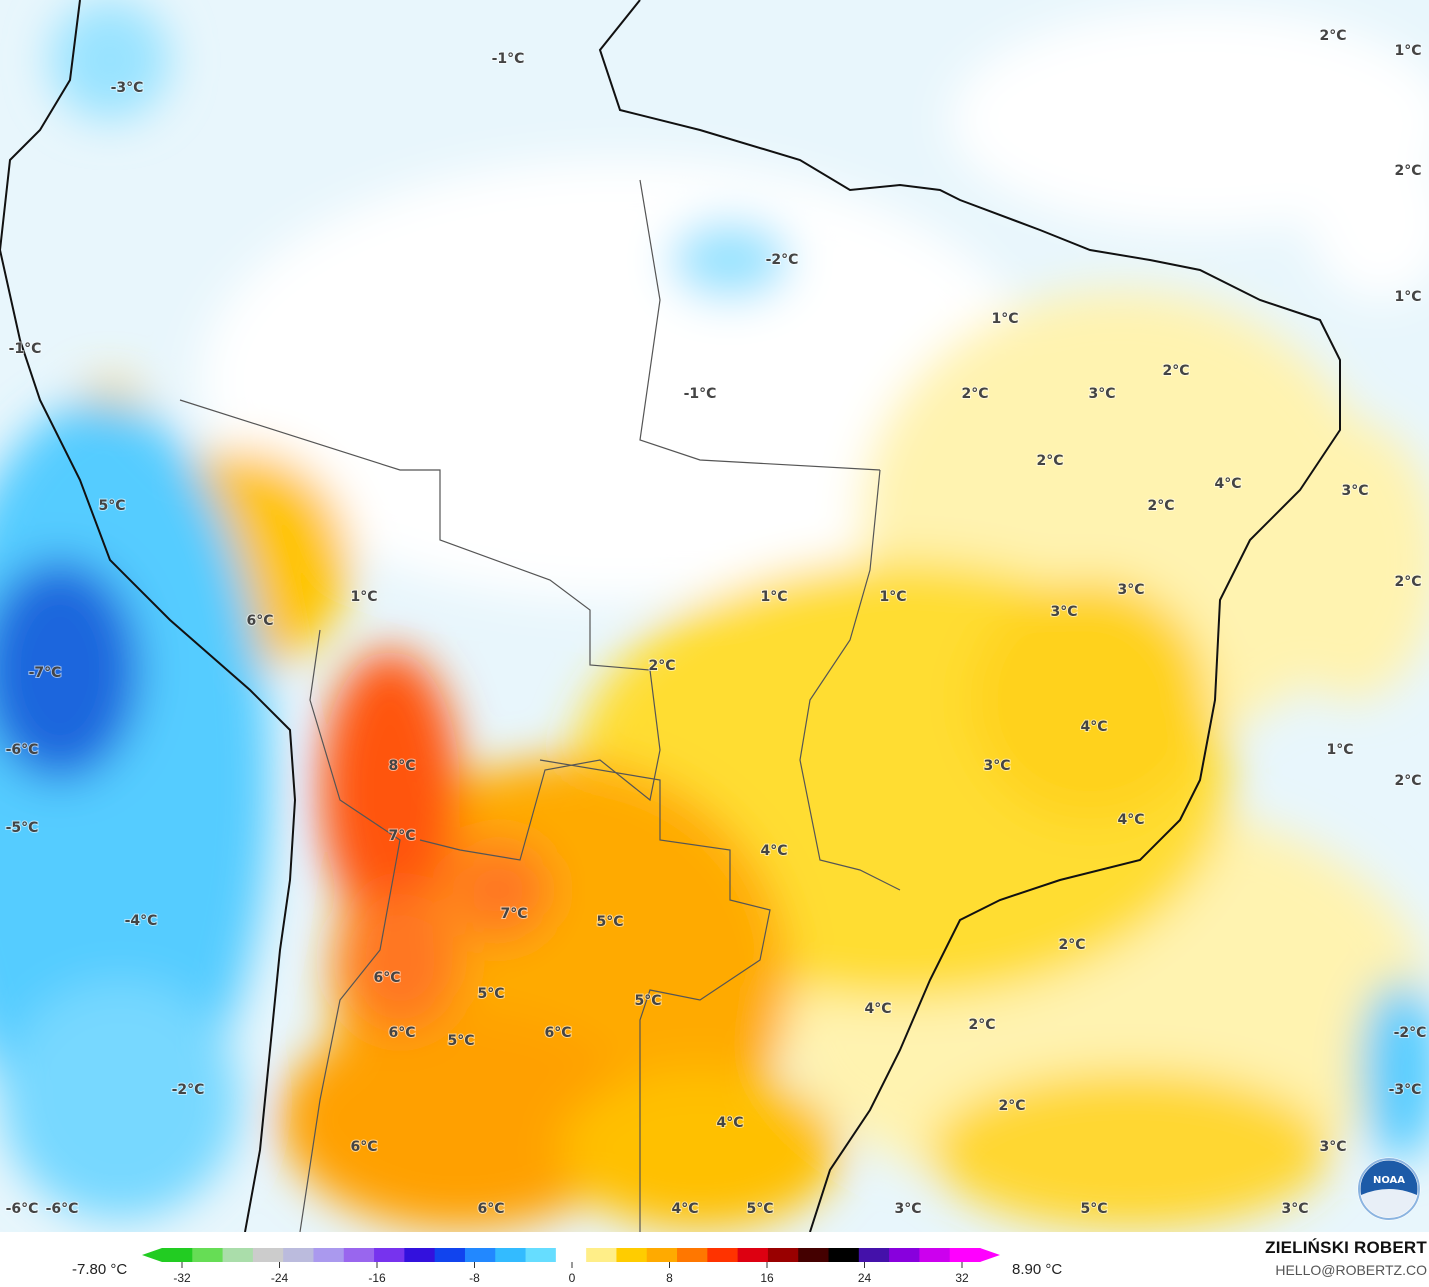 The height and width of the screenshot is (1287, 1429). What do you see at coordinates (474, 1277) in the screenshot?
I see `colorbar-tick-label: -8` at bounding box center [474, 1277].